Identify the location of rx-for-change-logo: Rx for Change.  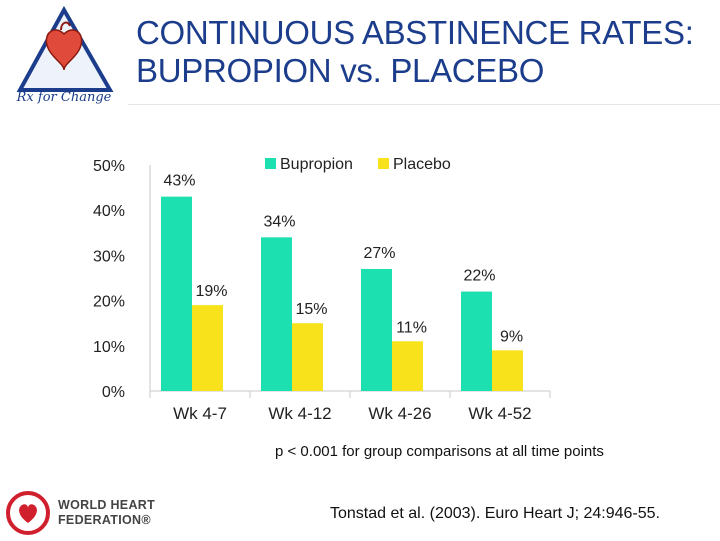
(66, 56).